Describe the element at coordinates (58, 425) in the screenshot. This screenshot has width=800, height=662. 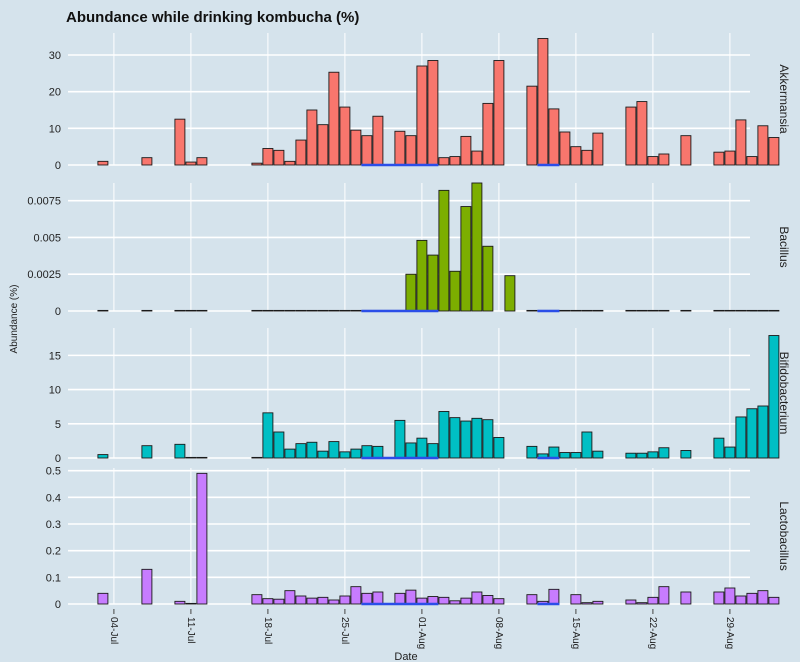
I see `y-tick-label: 5` at that location.